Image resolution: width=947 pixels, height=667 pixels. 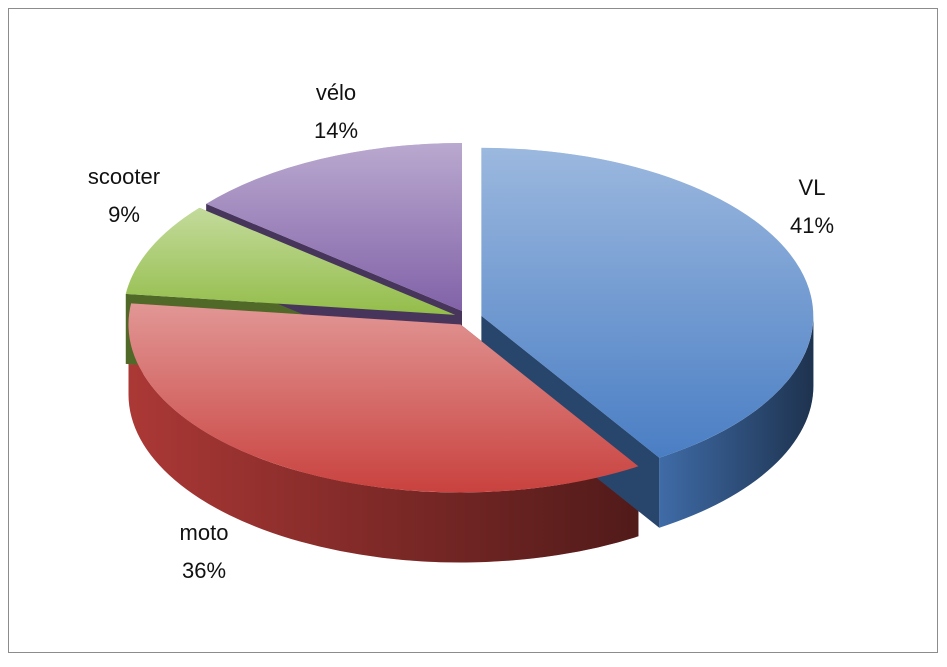 What do you see at coordinates (812, 187) in the screenshot?
I see `category-label: VL` at bounding box center [812, 187].